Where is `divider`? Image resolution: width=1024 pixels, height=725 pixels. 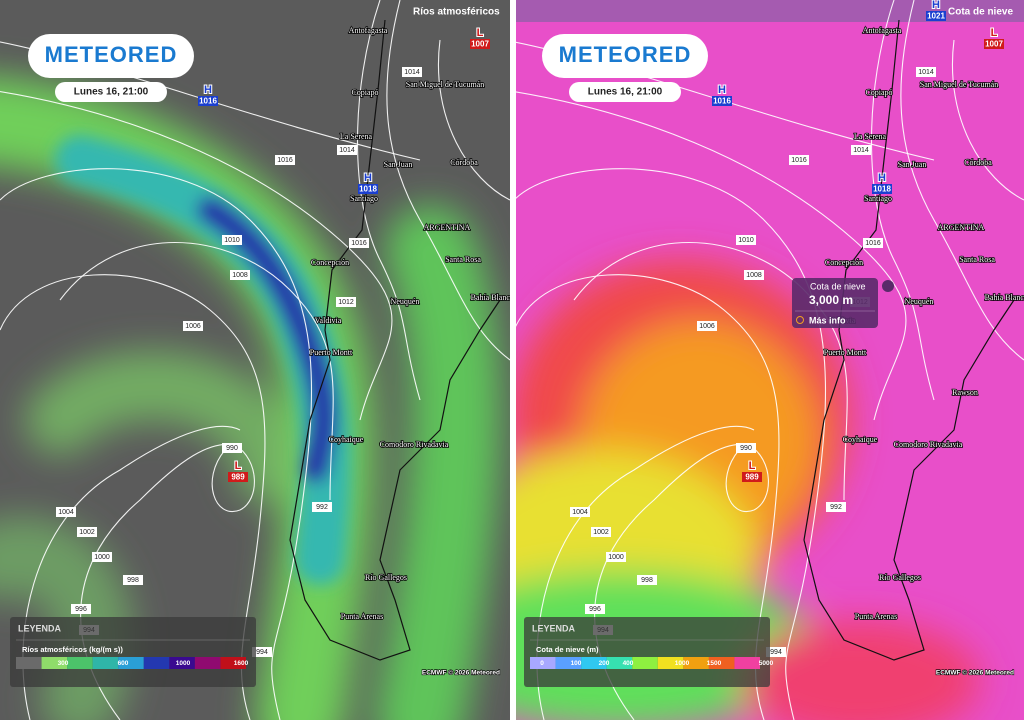 divider is located at coordinates (513, 360).